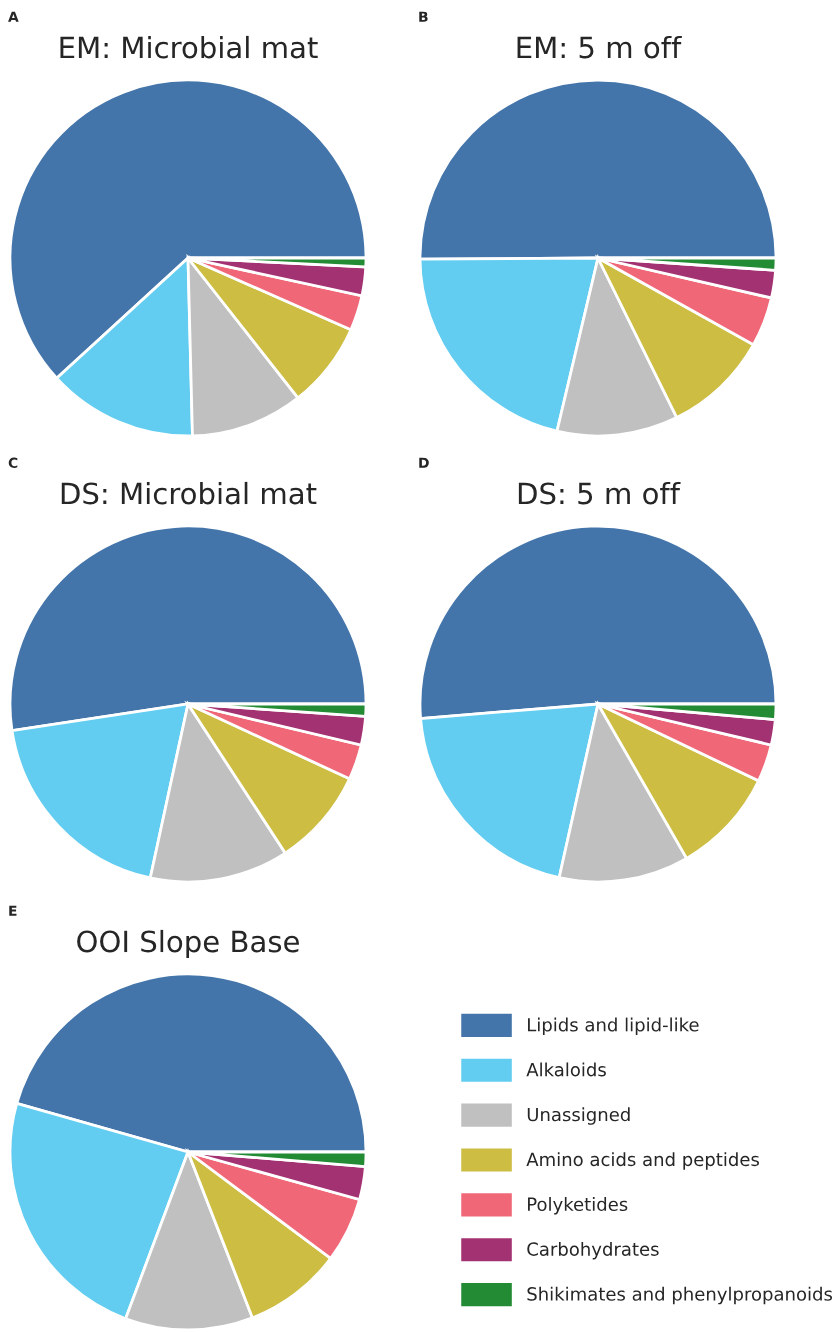 This screenshot has height=1332, width=840. I want to click on chart-title: DS: 5 m off, so click(599, 493).